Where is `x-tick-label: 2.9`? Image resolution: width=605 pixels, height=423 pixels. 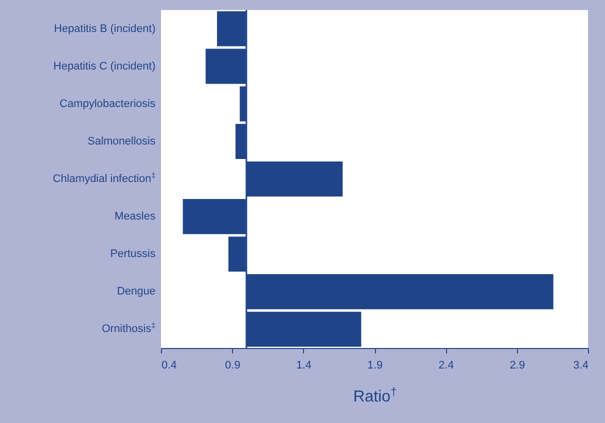
x-tick-label: 2.9 is located at coordinates (517, 366).